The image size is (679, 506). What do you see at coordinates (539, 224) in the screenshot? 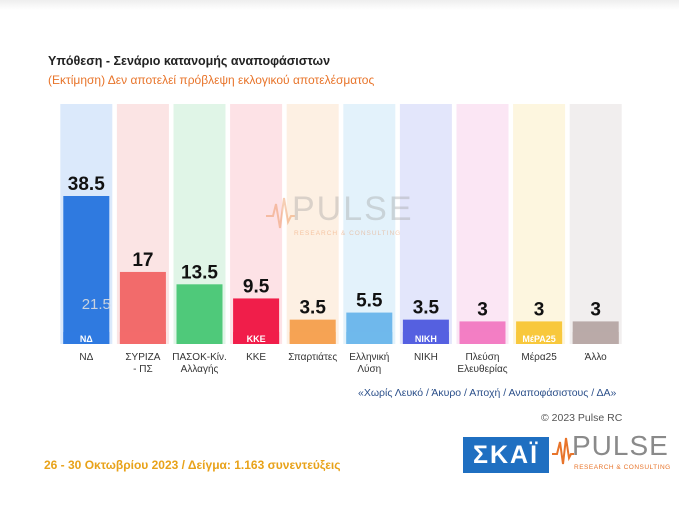
I see `column-bg-mera25` at bounding box center [539, 224].